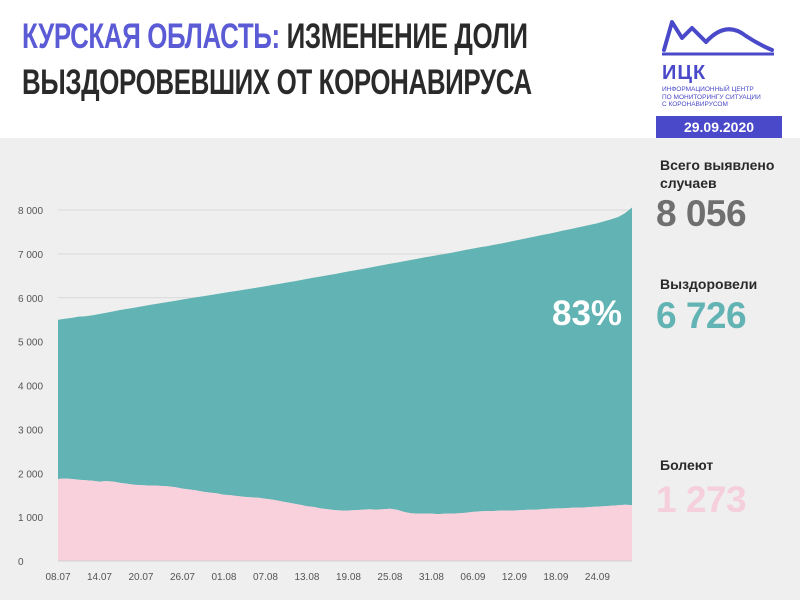  Describe the element at coordinates (695, 104) in the screenshot. I see `logo-subtitle-line: С КОРОНАВИРУСОМ` at that location.